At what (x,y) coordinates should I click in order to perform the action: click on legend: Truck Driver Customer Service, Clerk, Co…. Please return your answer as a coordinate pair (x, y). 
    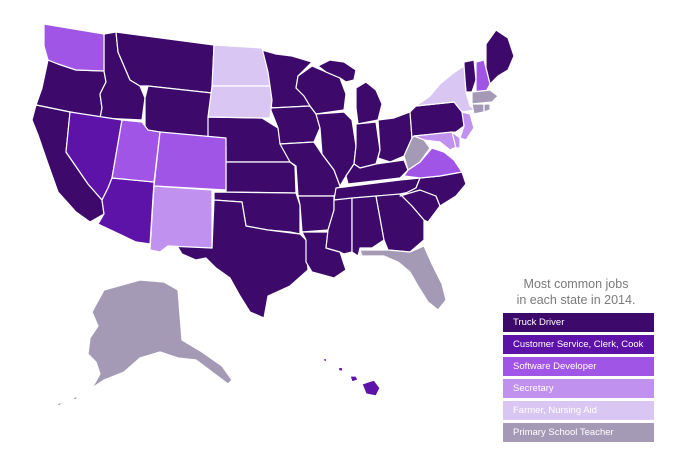
    Looking at the image, I should click on (578, 379).